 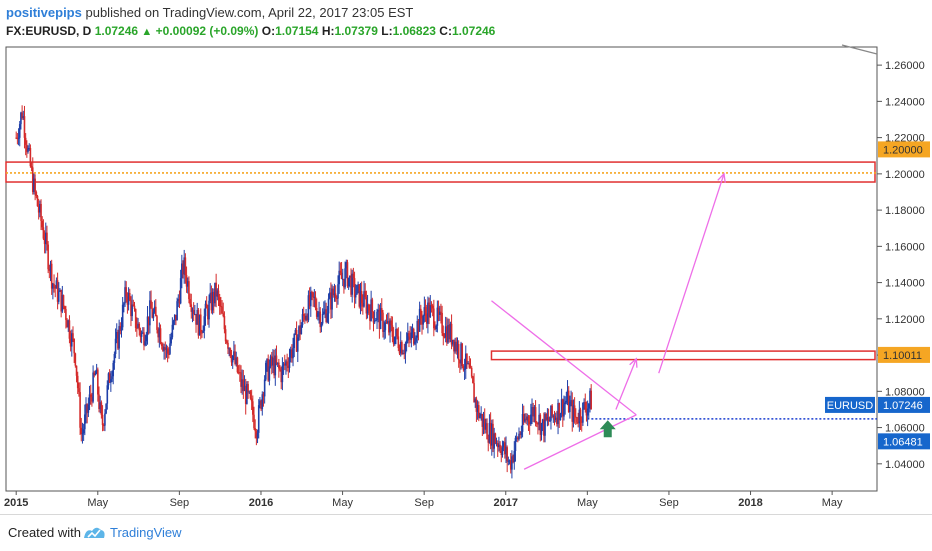 I want to click on y-tick-label: 1.16000, so click(x=905, y=247).